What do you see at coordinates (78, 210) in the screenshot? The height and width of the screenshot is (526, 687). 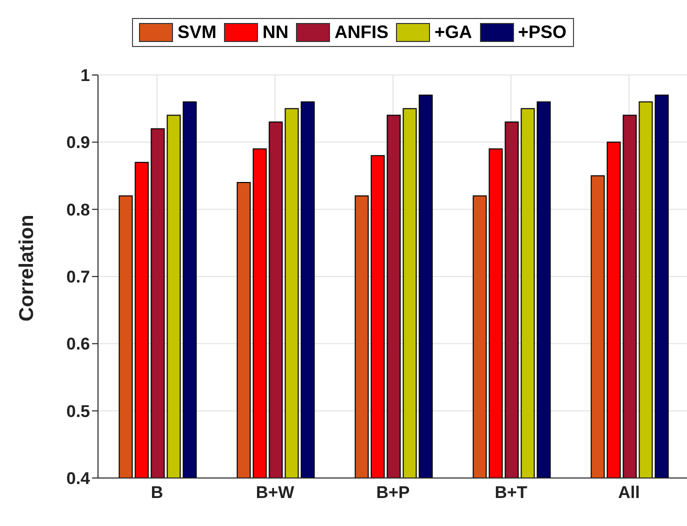 I see `y-tick-label: 0.8` at bounding box center [78, 210].